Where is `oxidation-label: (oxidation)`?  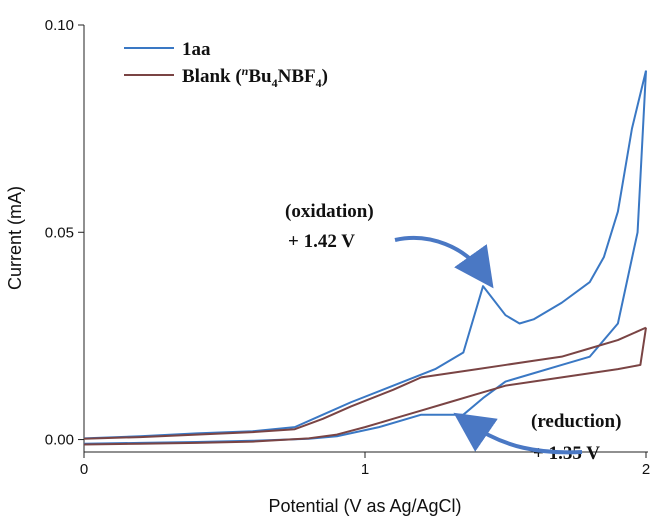
oxidation-label: (oxidation) is located at coordinates (329, 211).